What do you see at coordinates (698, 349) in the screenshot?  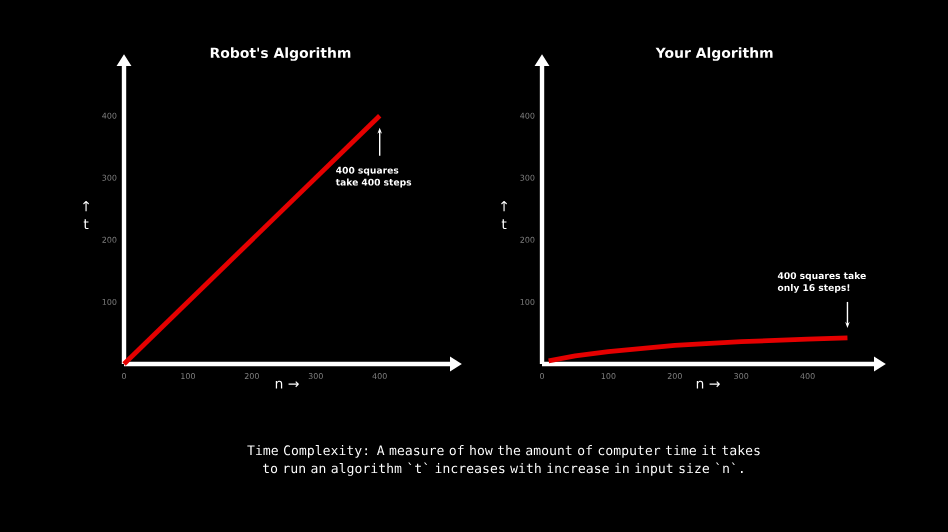 I see `line-series` at bounding box center [698, 349].